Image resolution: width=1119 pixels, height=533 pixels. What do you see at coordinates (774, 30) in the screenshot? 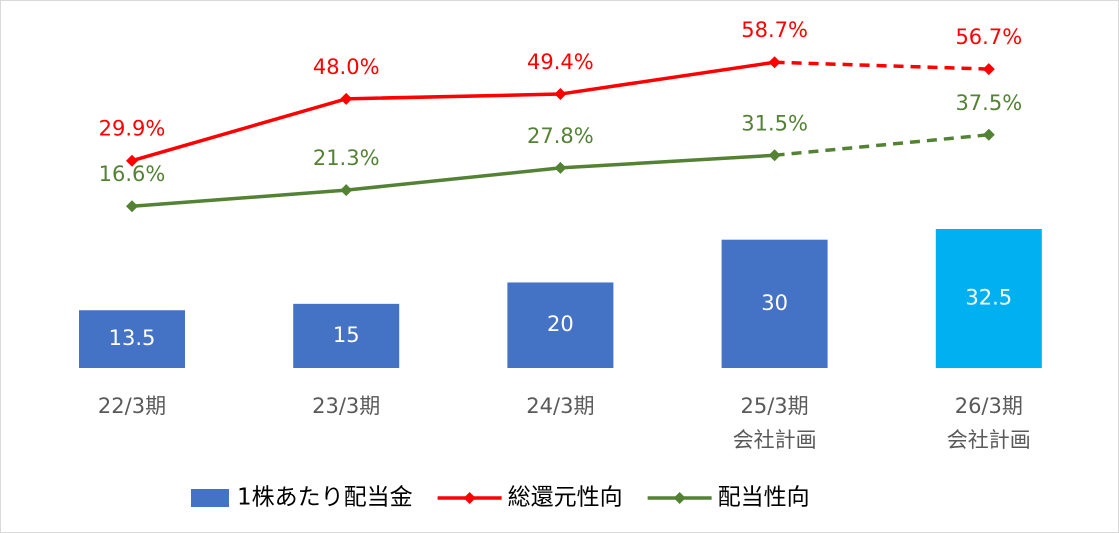
I see `data-label: 58.7%` at bounding box center [774, 30].